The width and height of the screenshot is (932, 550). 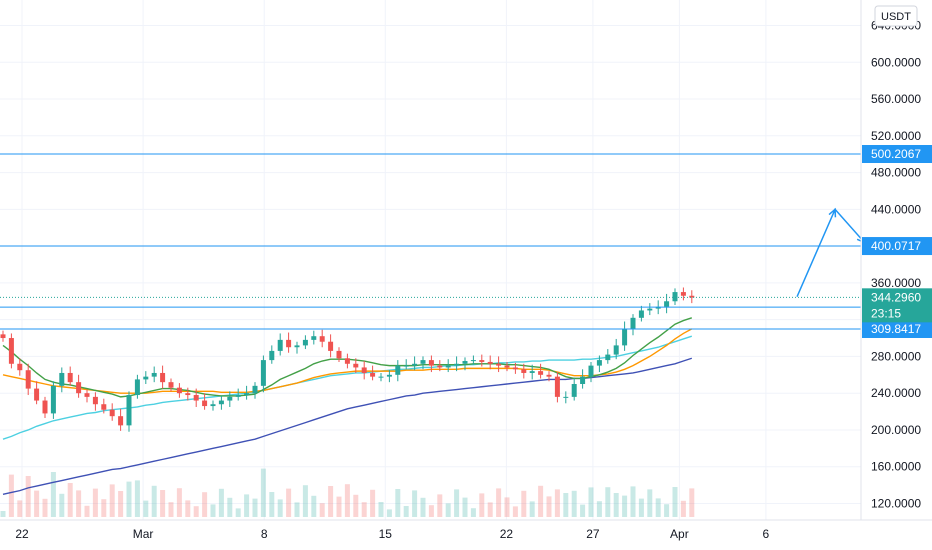 What do you see at coordinates (896, 297) in the screenshot?
I see `last-price-label: 344.2960` at bounding box center [896, 297].